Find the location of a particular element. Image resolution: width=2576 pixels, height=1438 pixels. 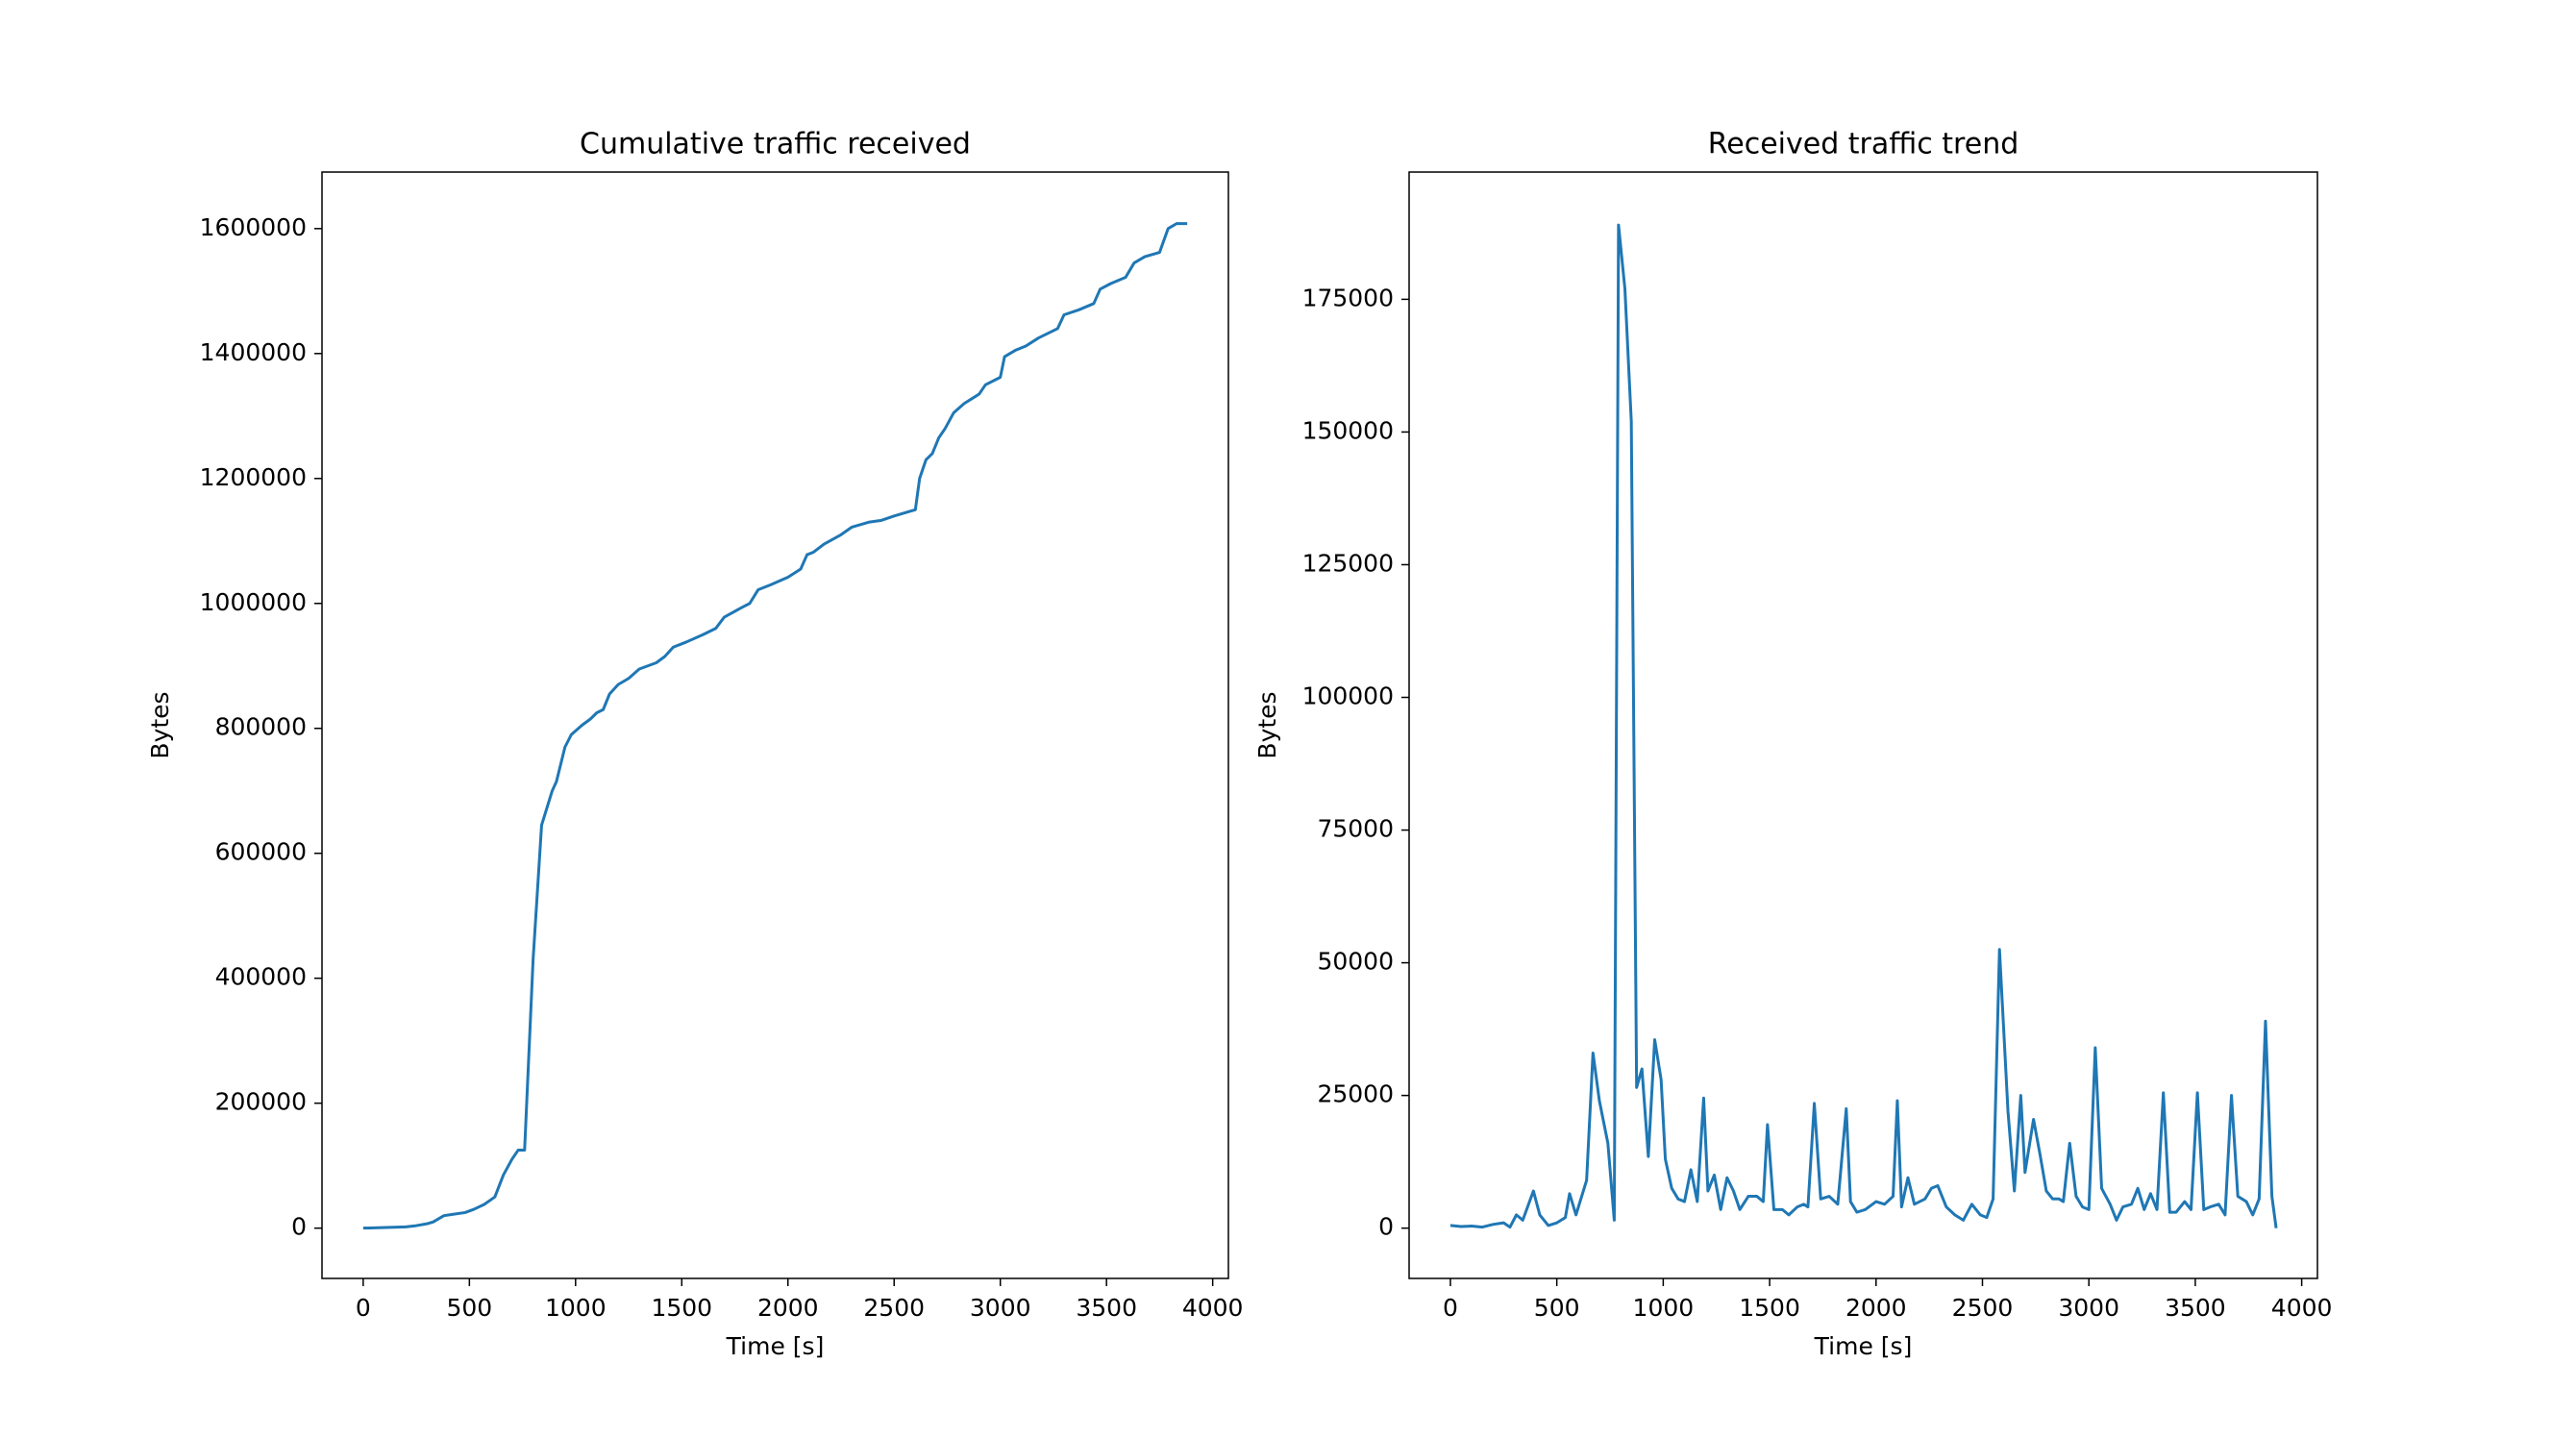

y-tick-label: 150000 is located at coordinates (1348, 430).